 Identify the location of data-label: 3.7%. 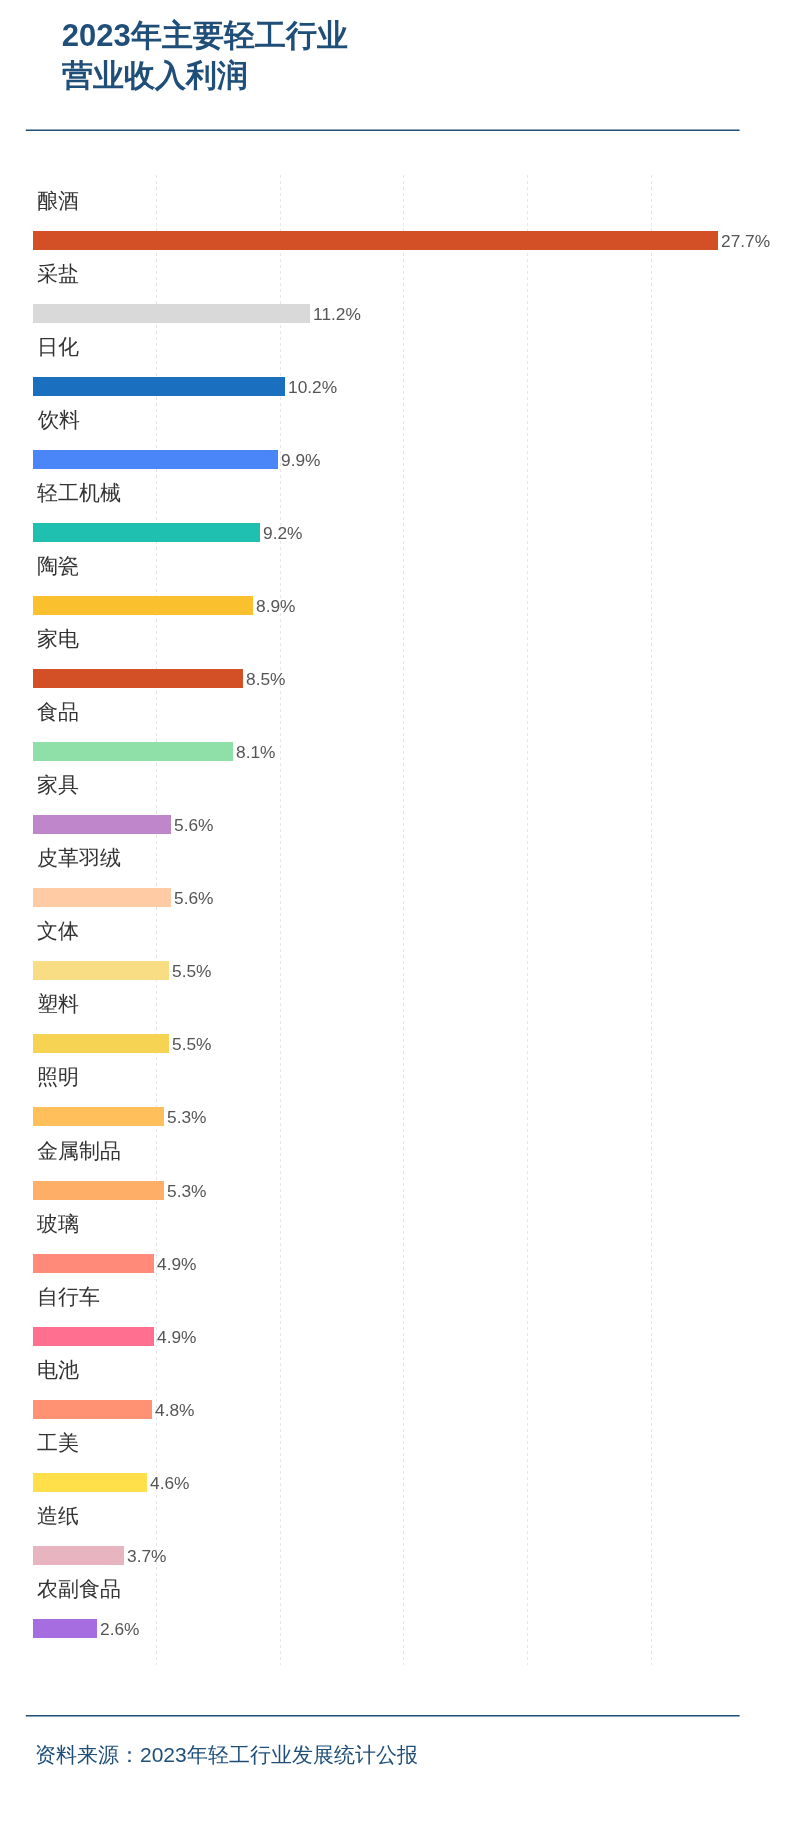
(147, 1555).